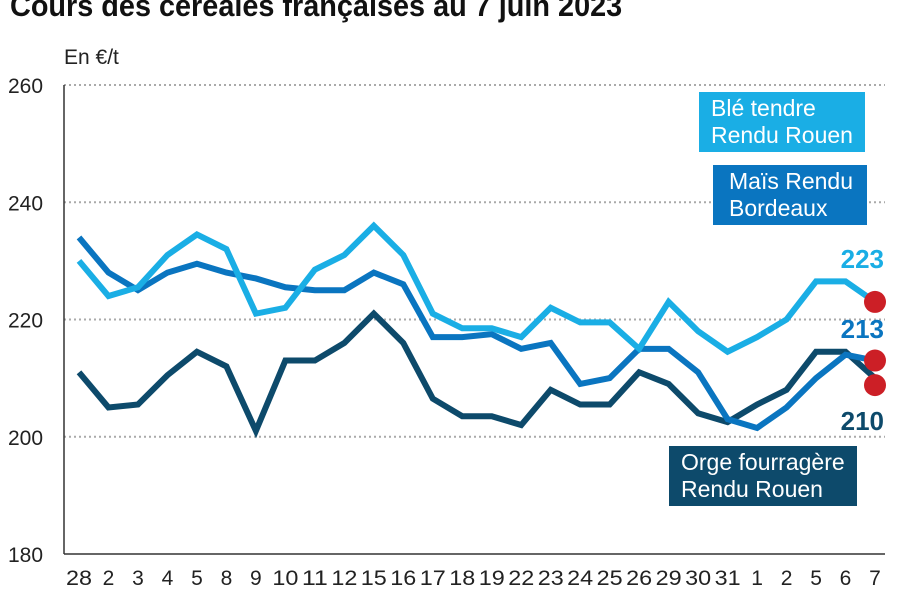  What do you see at coordinates (782, 135) in the screenshot?
I see `legend-ble-line2: Rendu Rouen` at bounding box center [782, 135].